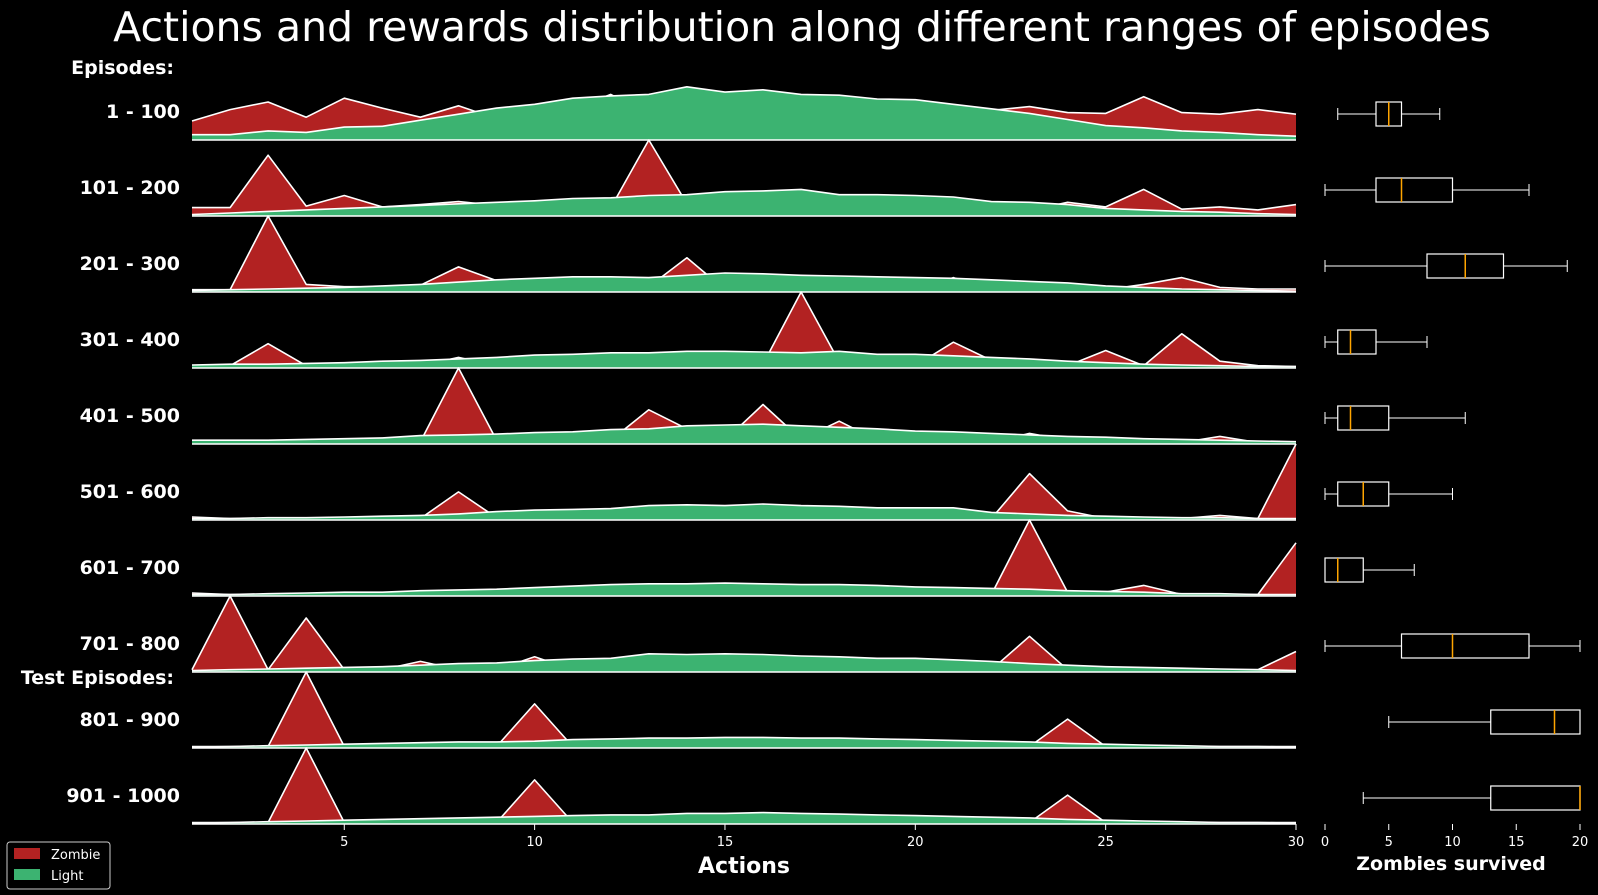 The image size is (1598, 895). Describe the element at coordinates (122, 68) in the screenshot. I see `section-label-episodes: Episodes:` at that location.